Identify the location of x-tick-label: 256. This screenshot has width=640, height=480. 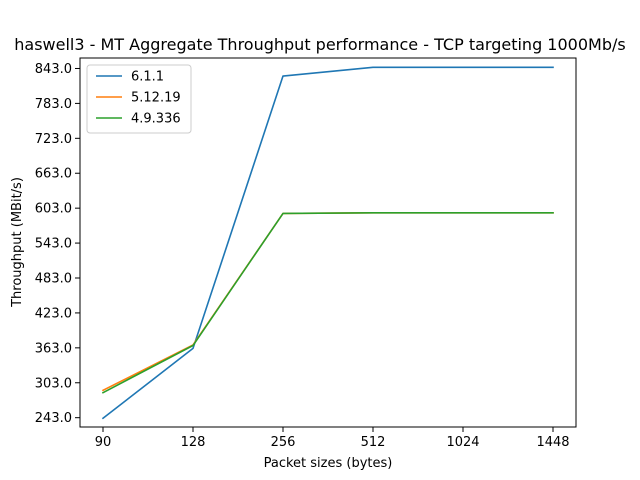
(283, 442).